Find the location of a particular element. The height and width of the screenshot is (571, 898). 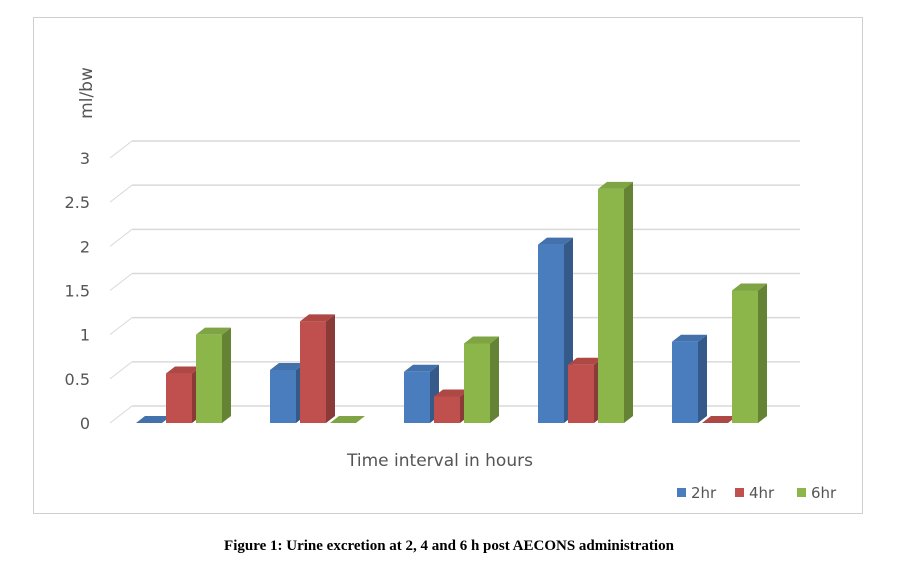

y-tick-labels: 0 0.5 1 1.5 2 2.5 3 is located at coordinates (77, 291).